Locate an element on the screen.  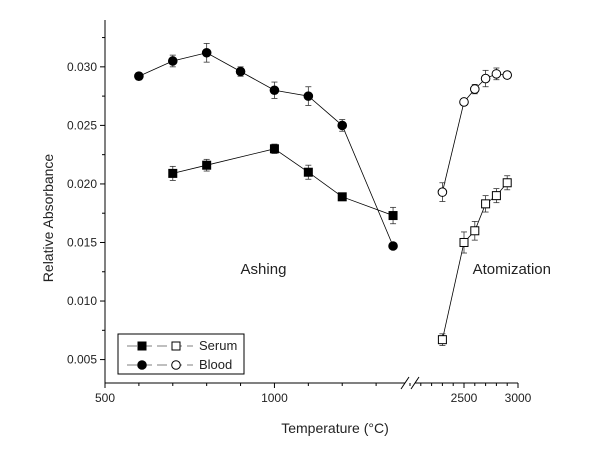
legend-label-blood: Blood is located at coordinates (215, 364).